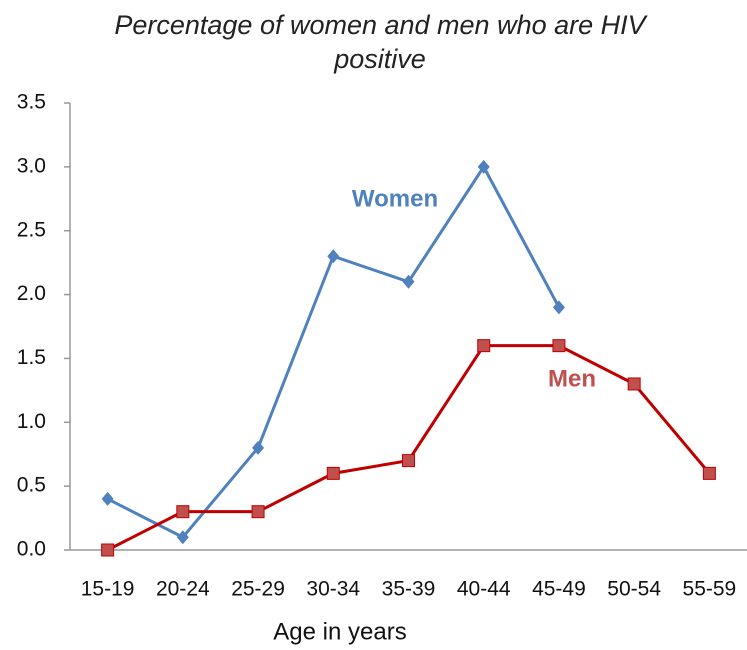 This screenshot has height=650, width=747. I want to click on y-tick-label: 3.0, so click(31, 165).